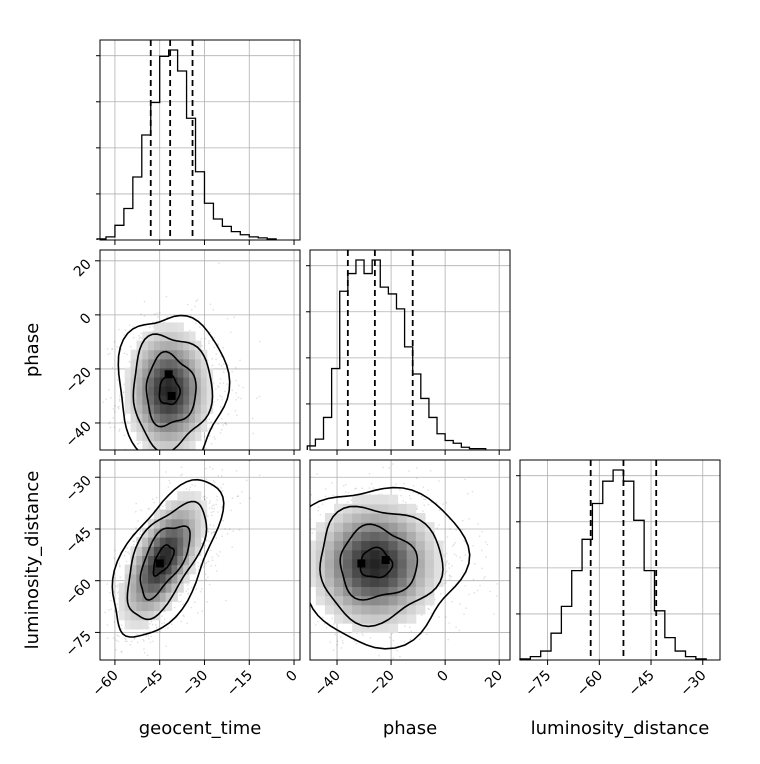  What do you see at coordinates (186, 144) in the screenshot?
I see `histogram-step-geocent-time` at bounding box center [186, 144].